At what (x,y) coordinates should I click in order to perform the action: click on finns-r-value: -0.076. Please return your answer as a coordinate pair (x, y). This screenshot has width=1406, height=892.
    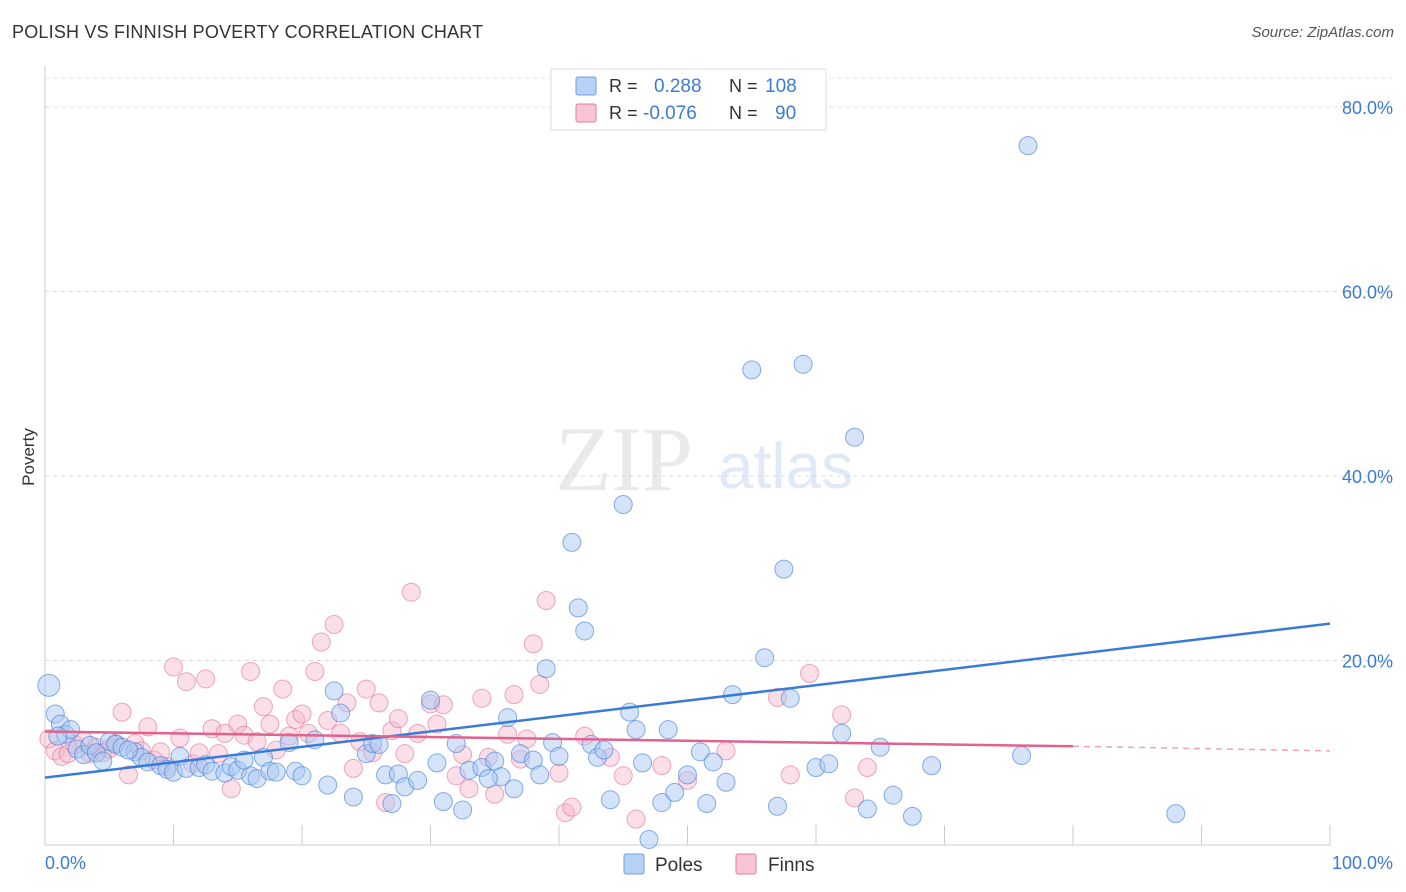
    Looking at the image, I should click on (670, 113).